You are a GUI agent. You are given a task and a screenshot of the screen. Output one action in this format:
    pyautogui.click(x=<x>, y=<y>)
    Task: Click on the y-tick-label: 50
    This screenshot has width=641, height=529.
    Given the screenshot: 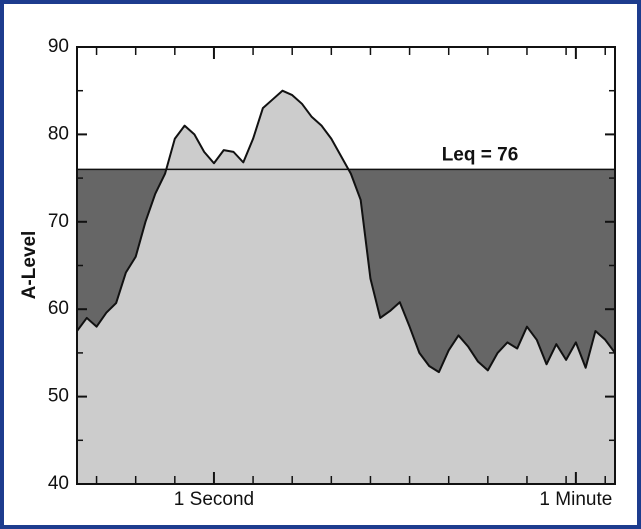 What is the action you would take?
    pyautogui.click(x=58, y=396)
    